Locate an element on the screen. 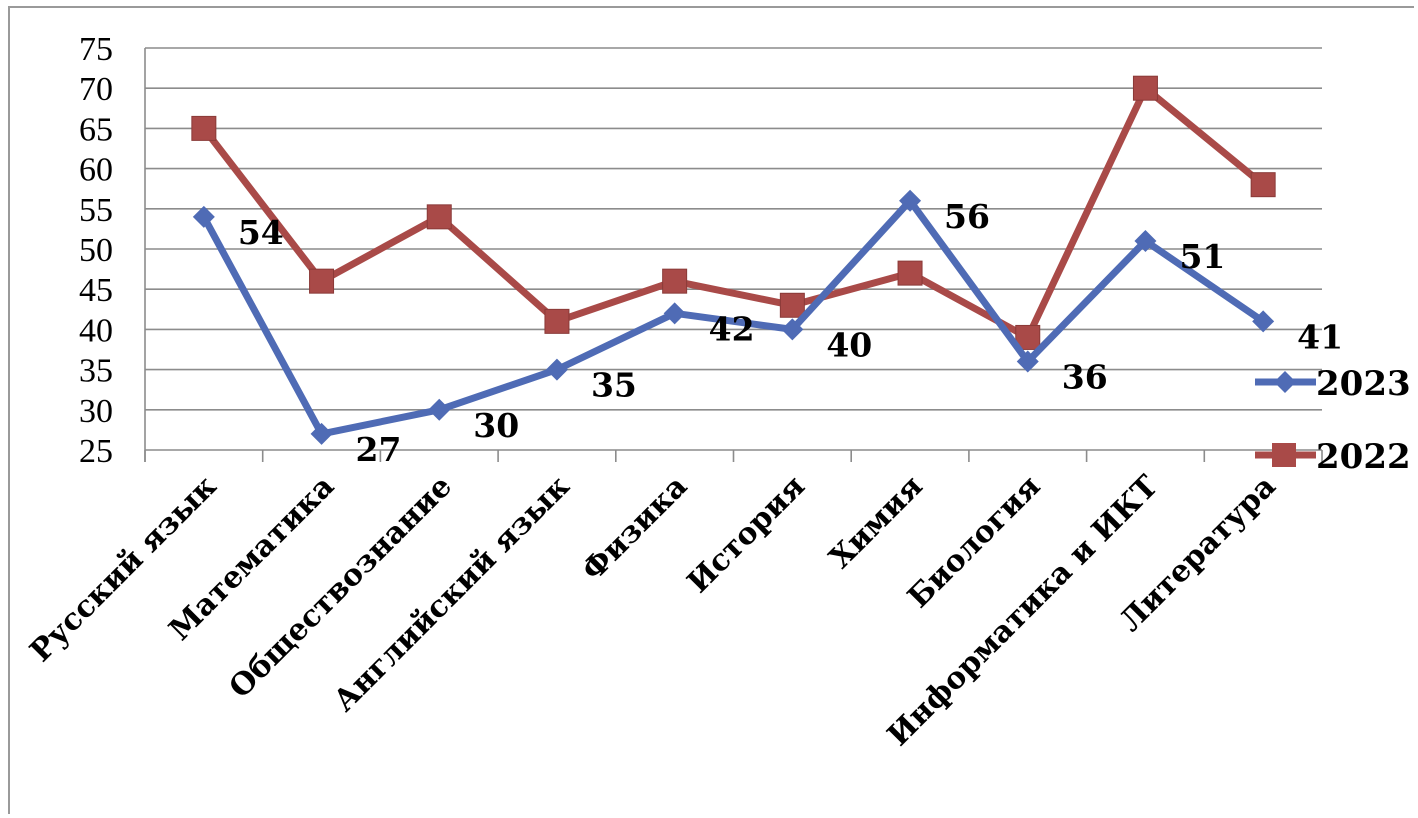 The height and width of the screenshot is (818, 1418). legend-label-2023: 2023 is located at coordinates (1363, 384).